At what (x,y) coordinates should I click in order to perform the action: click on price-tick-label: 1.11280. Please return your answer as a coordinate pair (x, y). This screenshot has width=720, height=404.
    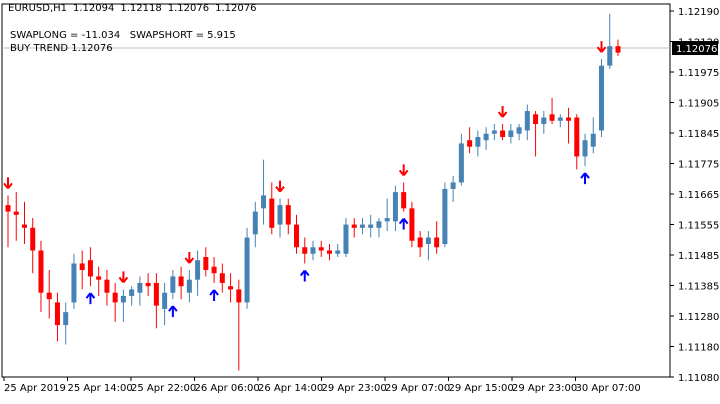
    Looking at the image, I should click on (698, 317).